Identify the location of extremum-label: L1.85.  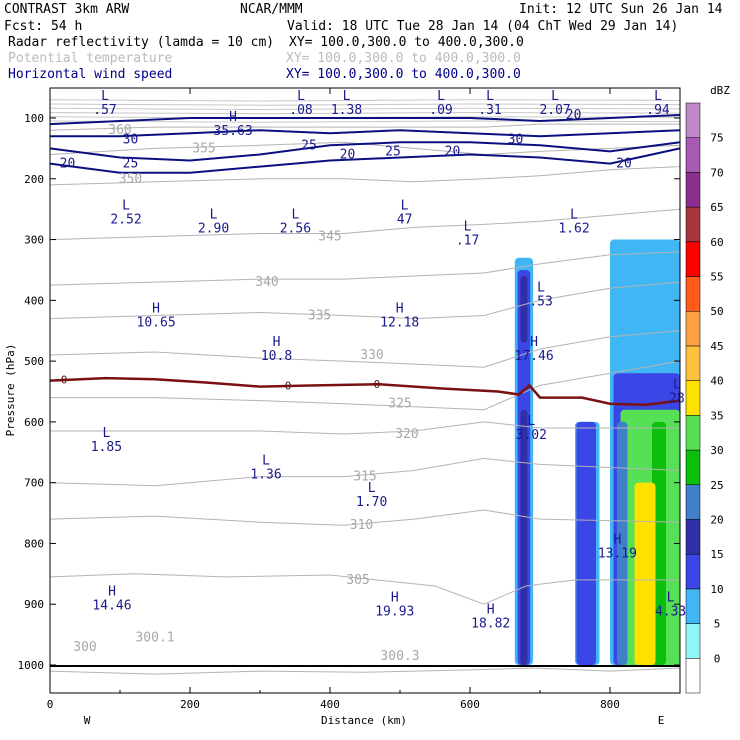
(106, 440).